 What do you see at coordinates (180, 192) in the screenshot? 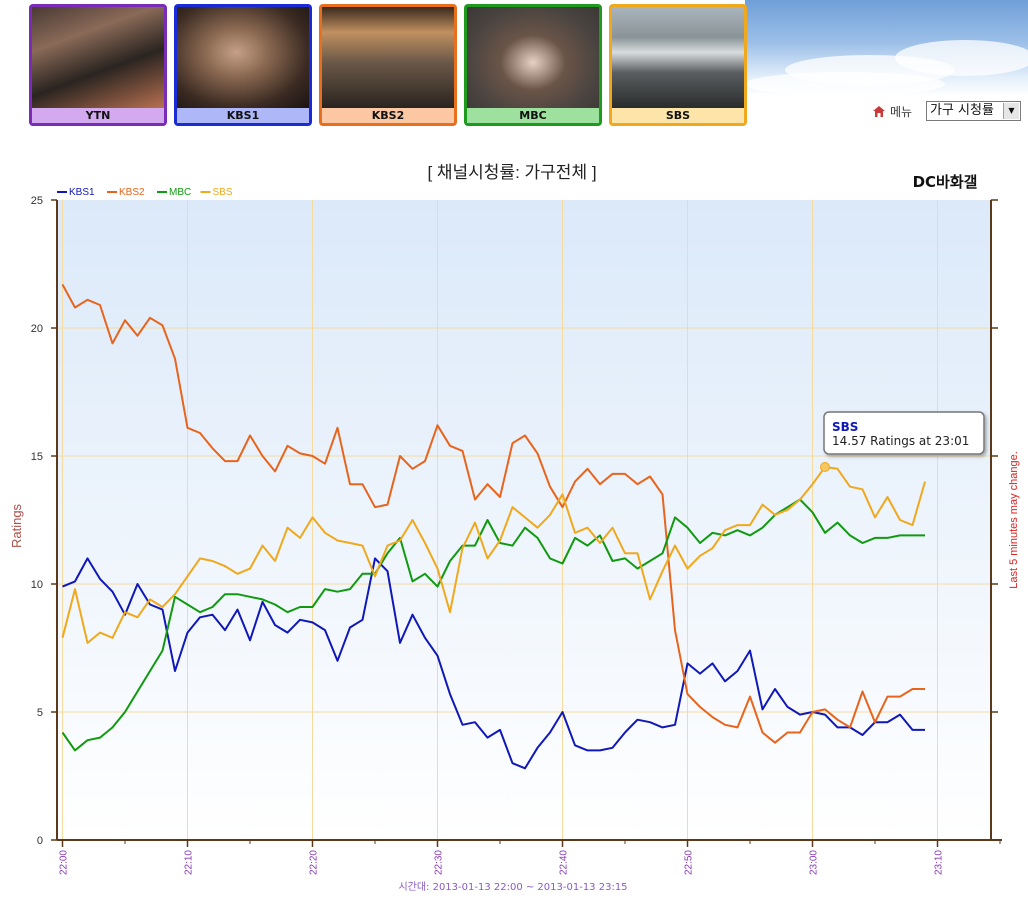
I see `legend-entry: MBC` at bounding box center [180, 192].